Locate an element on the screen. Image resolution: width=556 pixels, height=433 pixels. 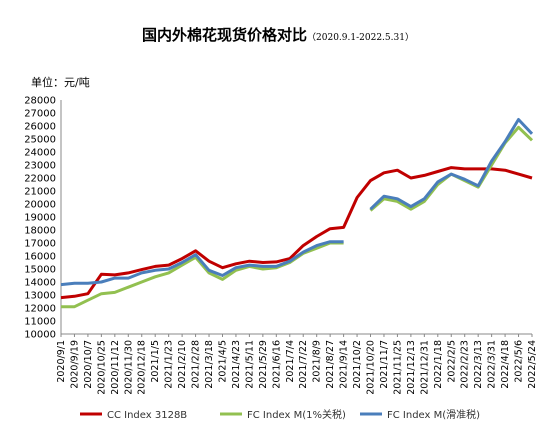
y-tick-label: 12000 is located at coordinates (40, 309).